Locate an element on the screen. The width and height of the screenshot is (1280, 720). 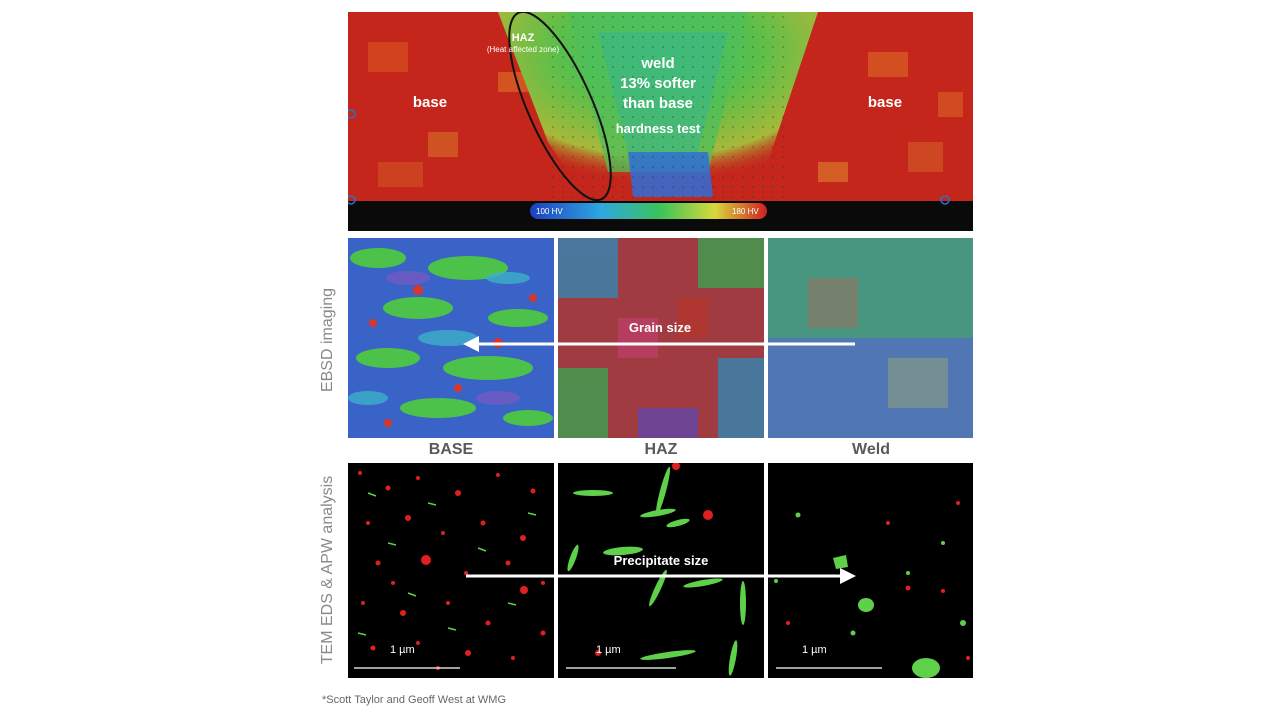
scale-weld-label: 1 µm is located at coordinates (814, 650).